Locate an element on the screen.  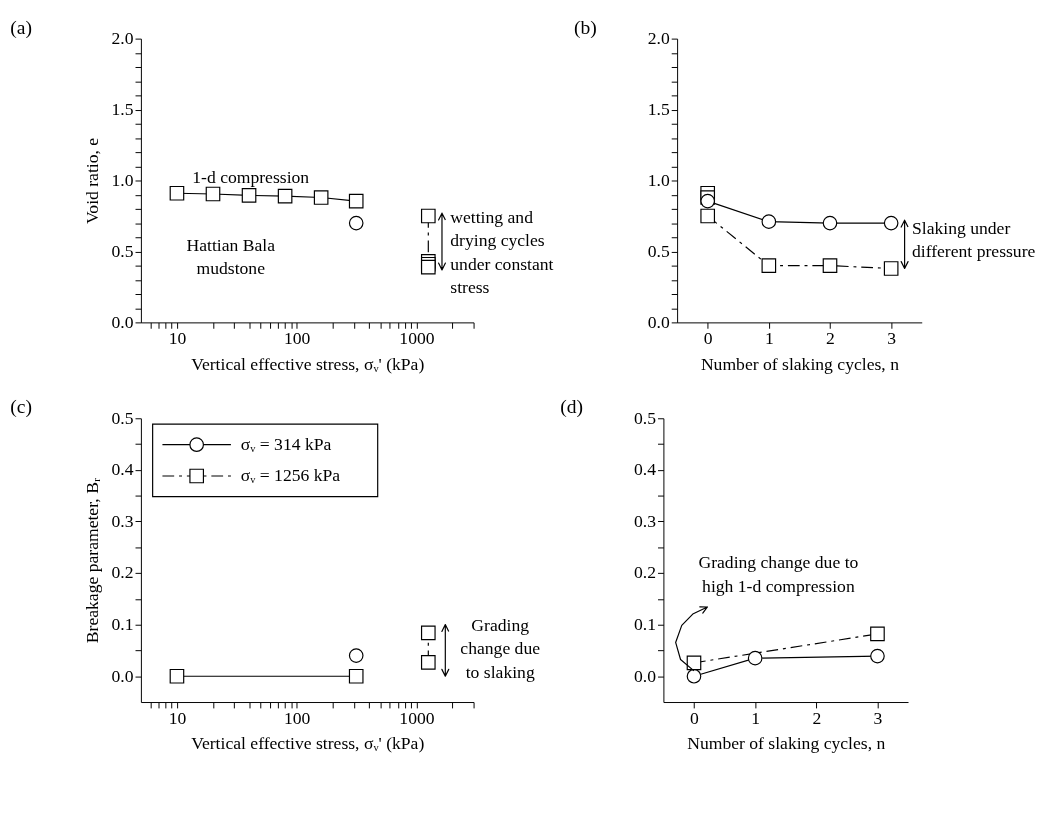
y-axis-title: Void ratio, e is located at coordinates (91, 181).